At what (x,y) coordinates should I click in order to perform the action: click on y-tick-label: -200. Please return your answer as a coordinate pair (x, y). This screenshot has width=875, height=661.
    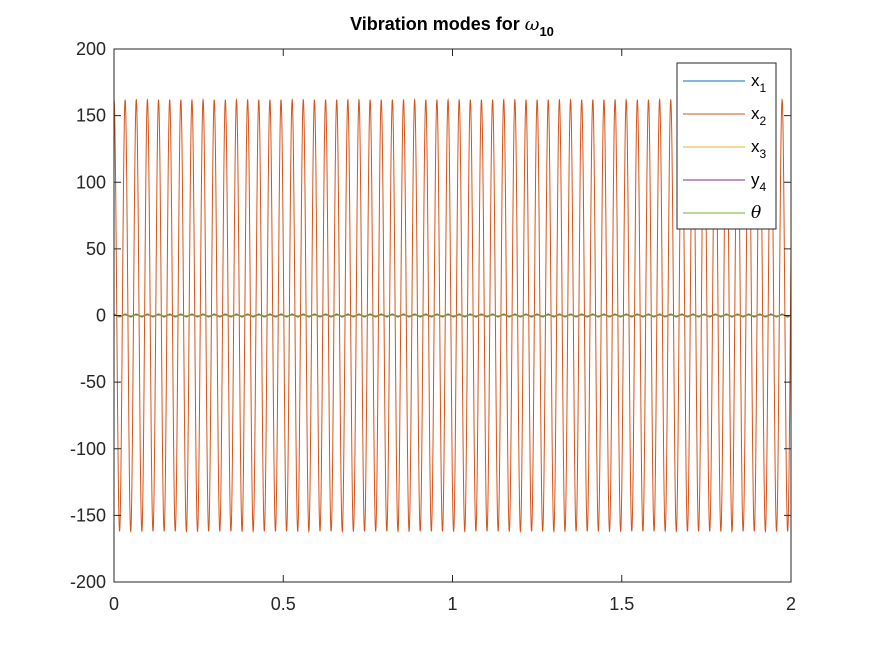
    Looking at the image, I should click on (88, 582).